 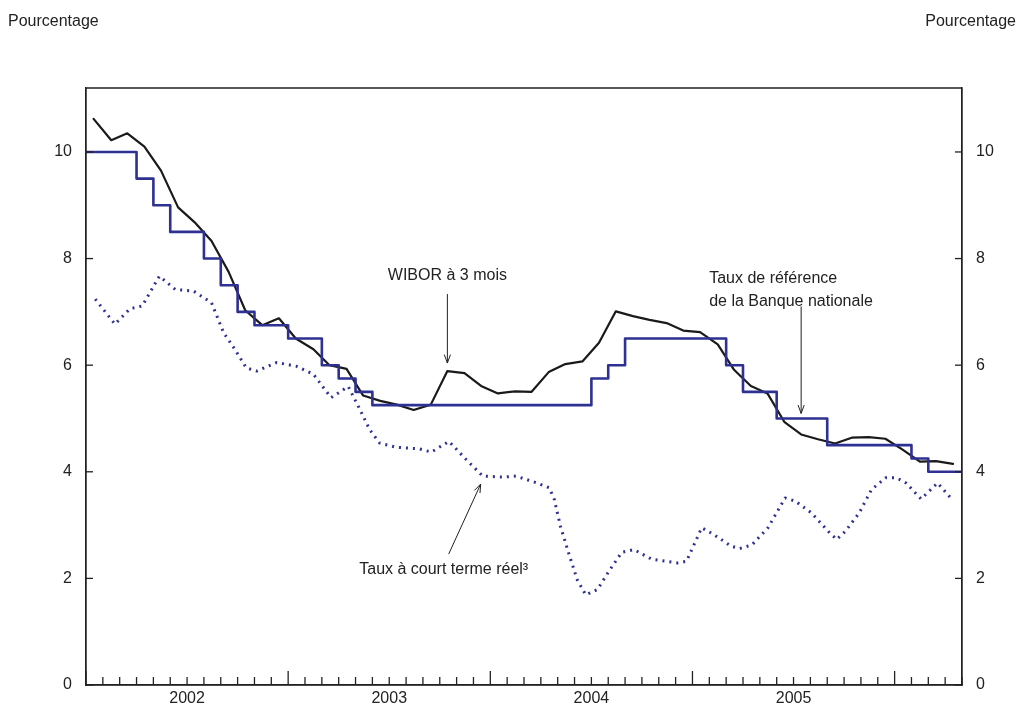 What do you see at coordinates (63, 151) in the screenshot?
I see `y-tick-label: 10` at bounding box center [63, 151].